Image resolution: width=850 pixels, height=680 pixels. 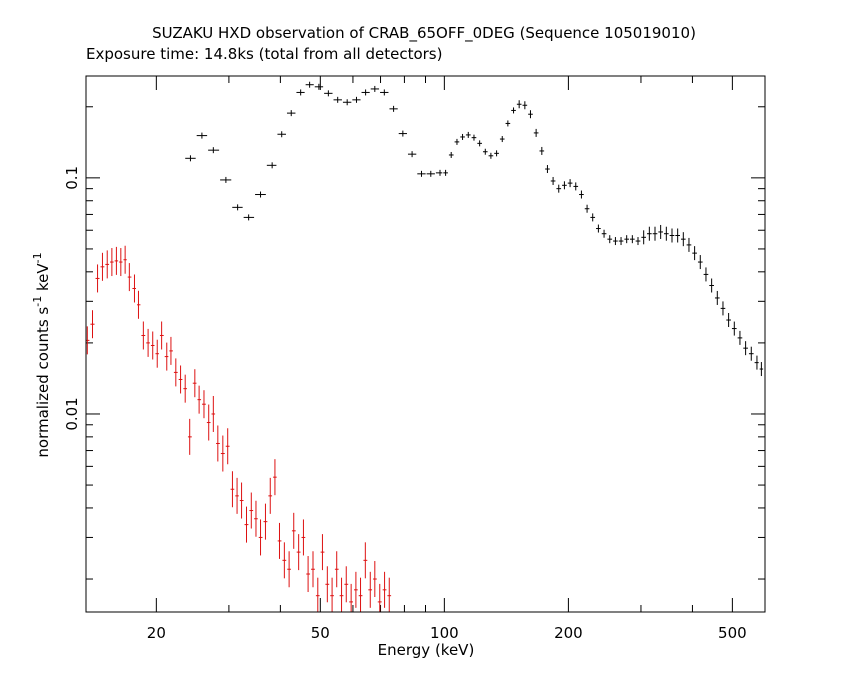 What do you see at coordinates (320, 633) in the screenshot?
I see `x-tick-label: 50` at bounding box center [320, 633].